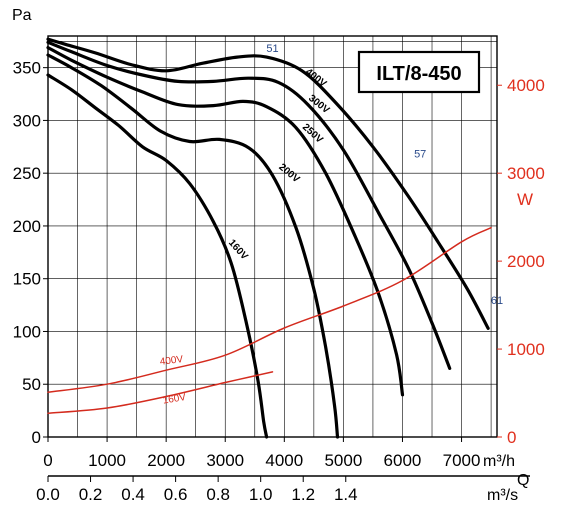 Image resolution: width=567 pixels, height=511 pixels. Describe the element at coordinates (27, 331) in the screenshot. I see `y-tick-label: 100` at that location.